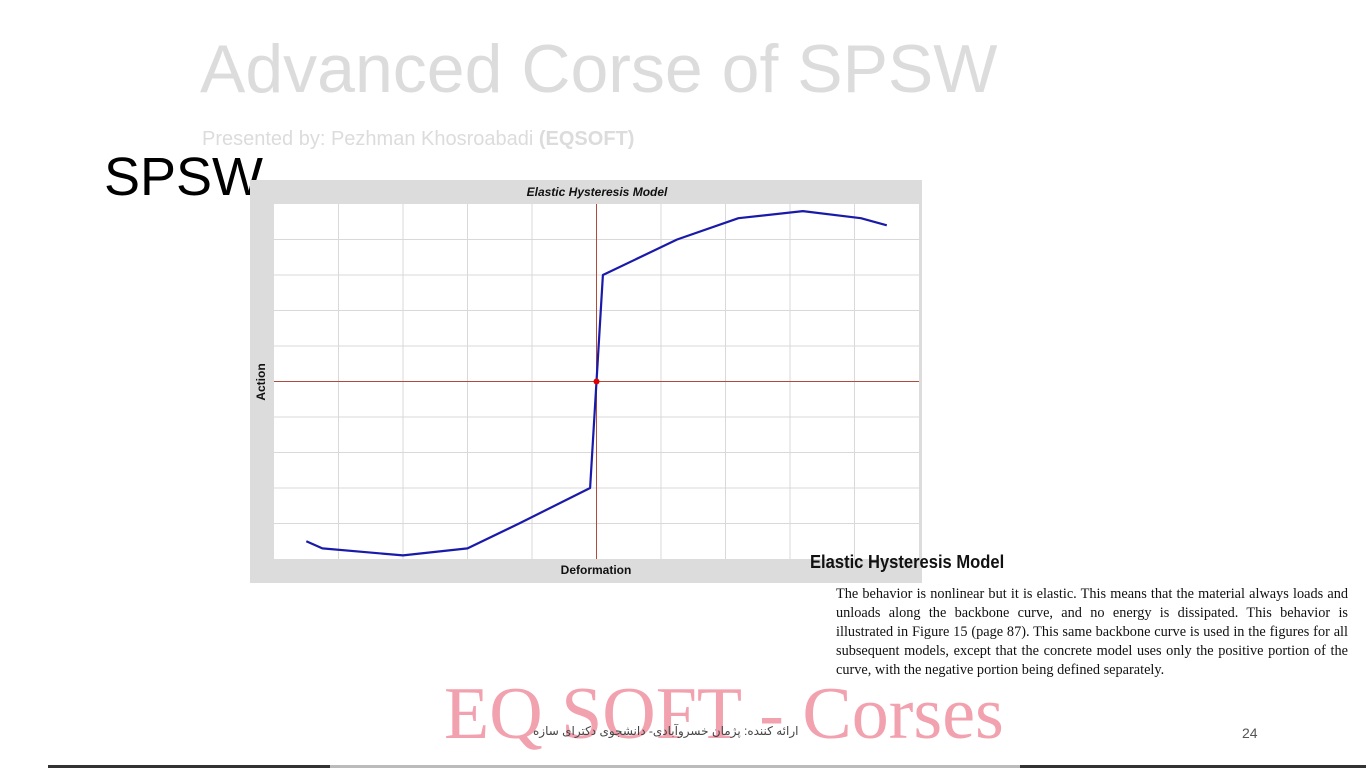 This screenshot has height=768, width=1366. I want to click on watermark: EQ SOFT - Corses, so click(724, 714).